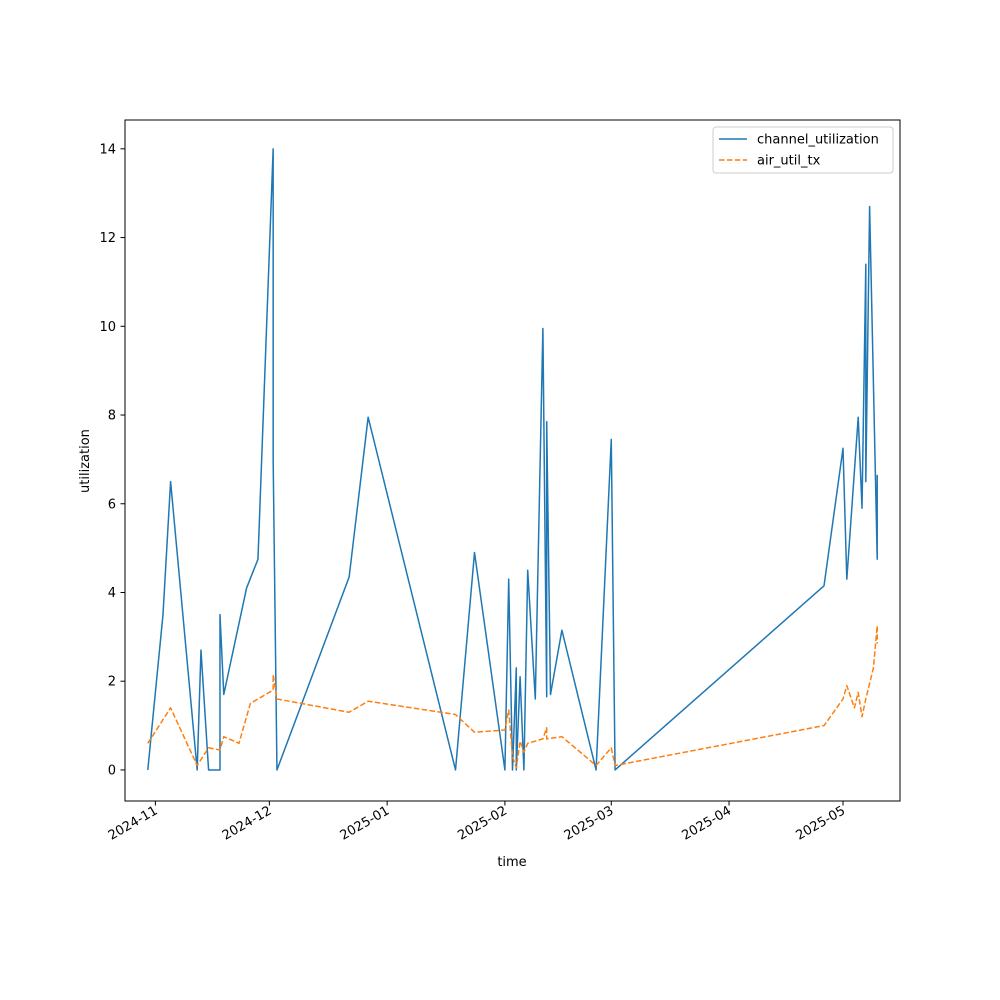  I want to click on legend: channel_utilization air_util_tx, so click(803, 150).